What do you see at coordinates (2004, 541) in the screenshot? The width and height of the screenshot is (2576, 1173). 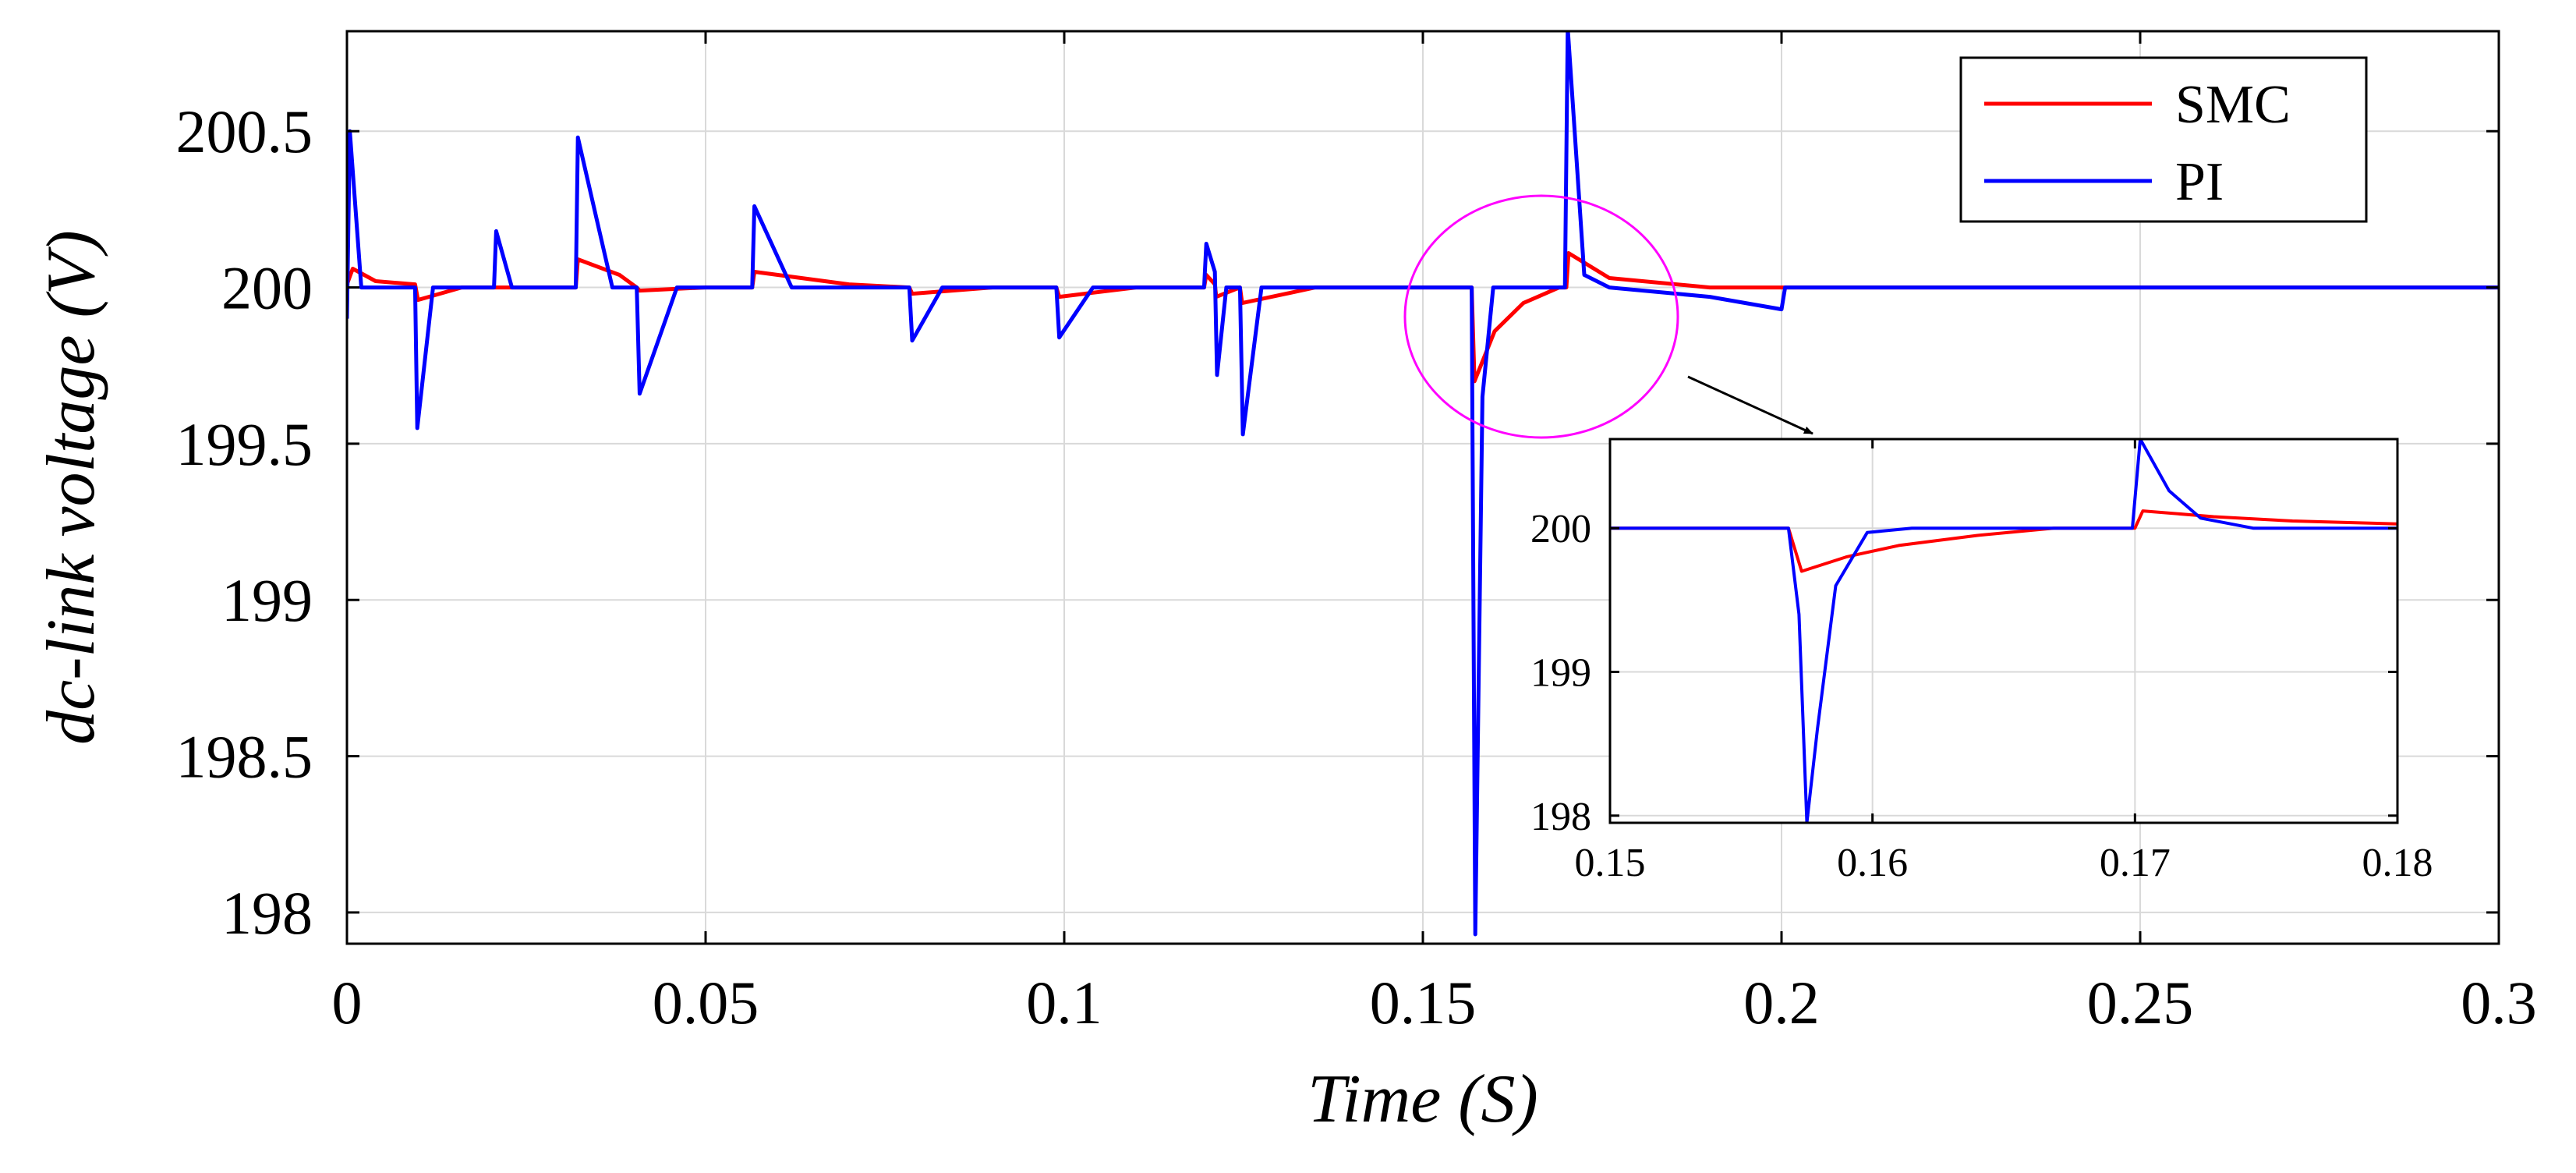 I see `inset-series-smc` at bounding box center [2004, 541].